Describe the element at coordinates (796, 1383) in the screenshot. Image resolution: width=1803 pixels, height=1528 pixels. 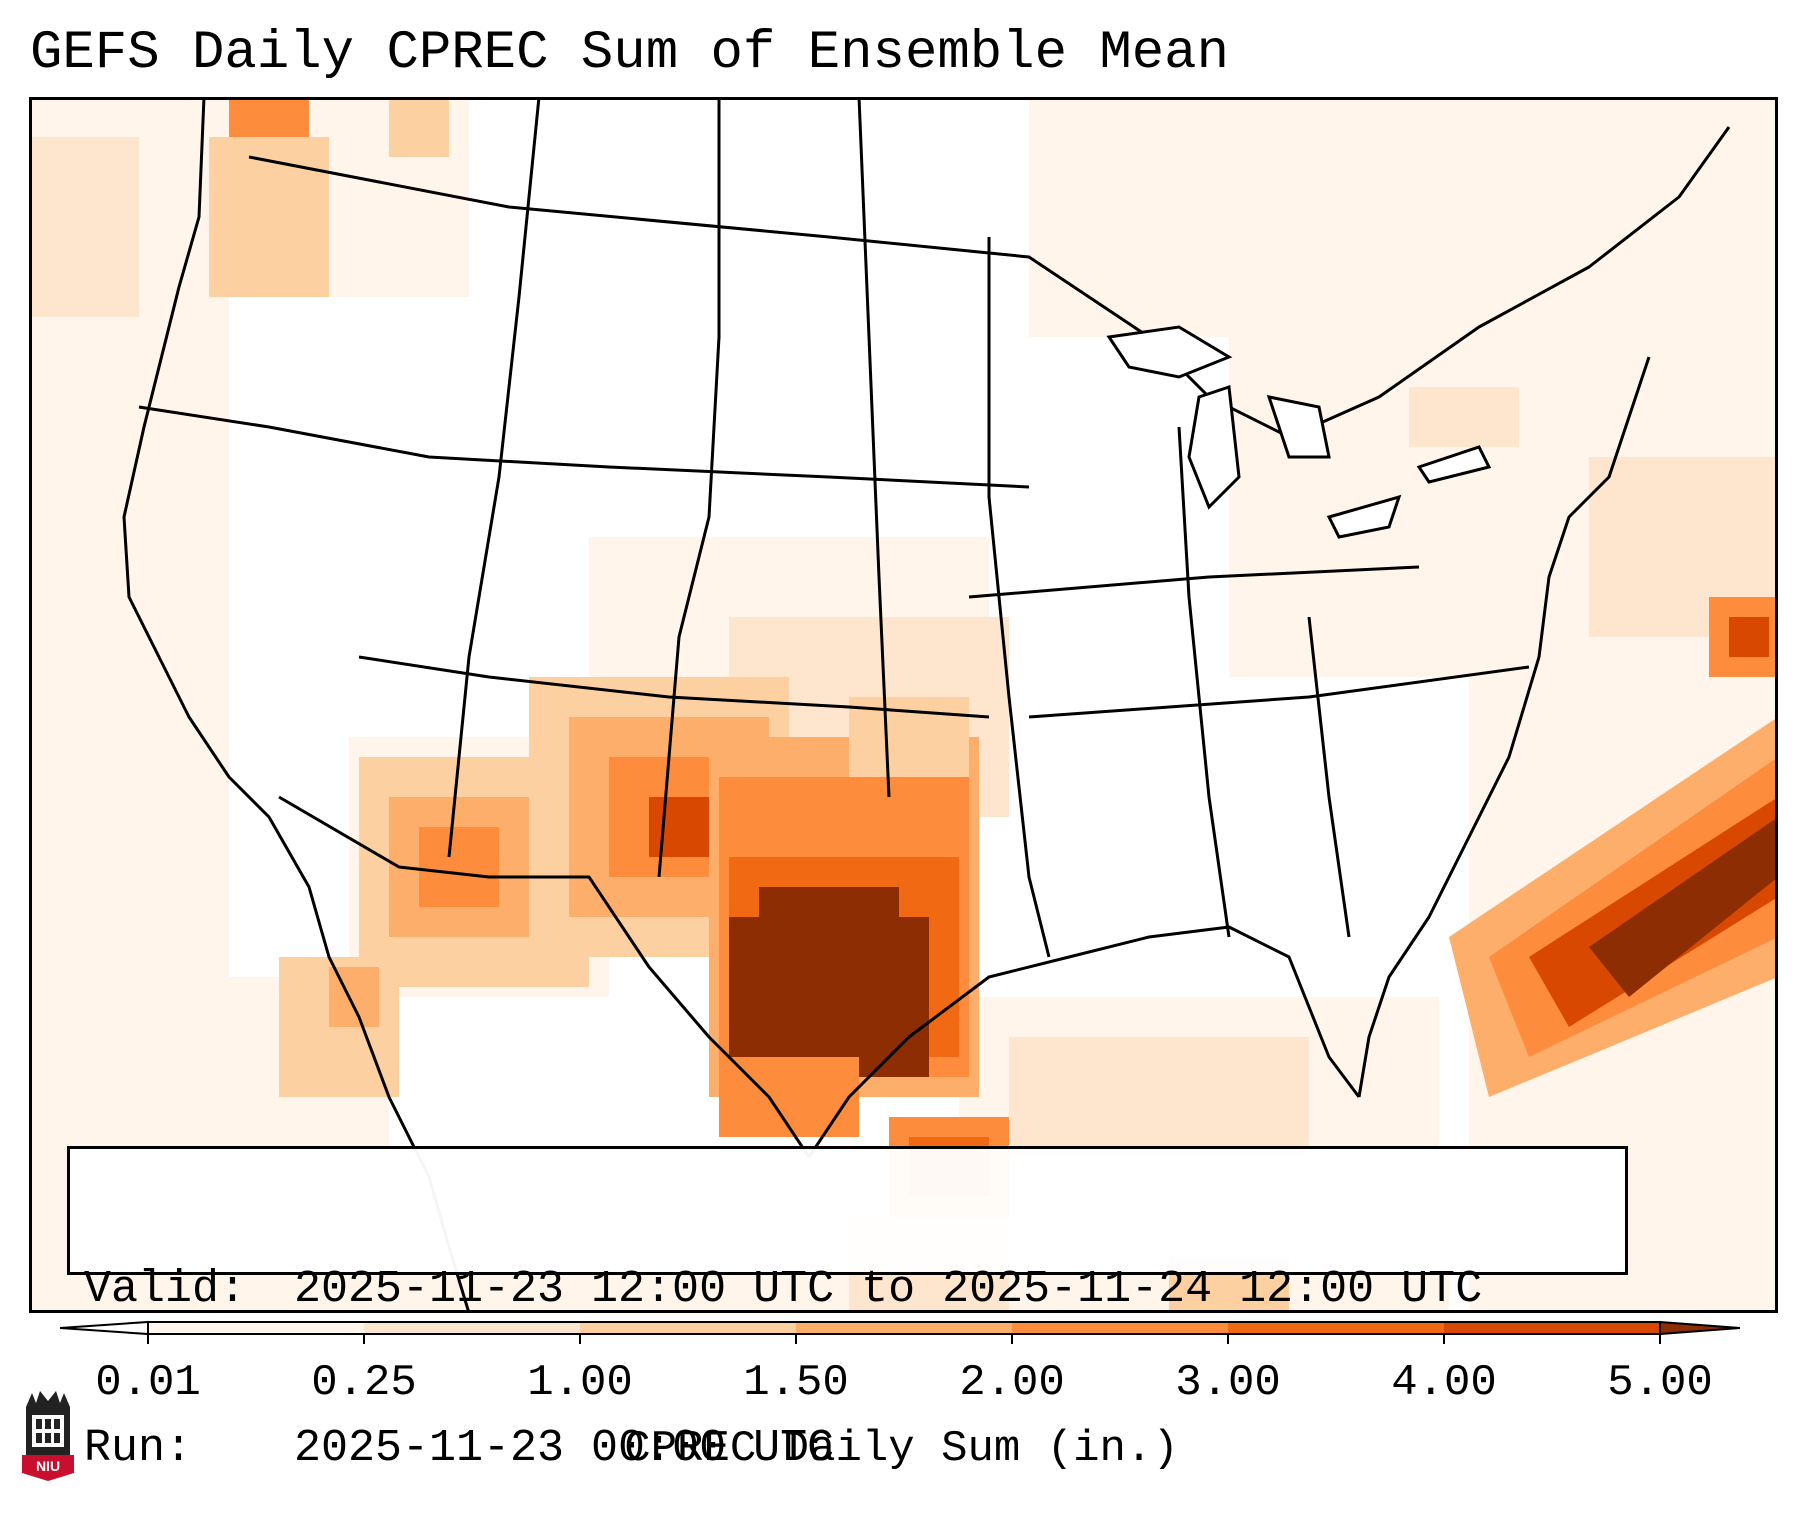
I see `colorbar-tick-label: 1.50` at that location.